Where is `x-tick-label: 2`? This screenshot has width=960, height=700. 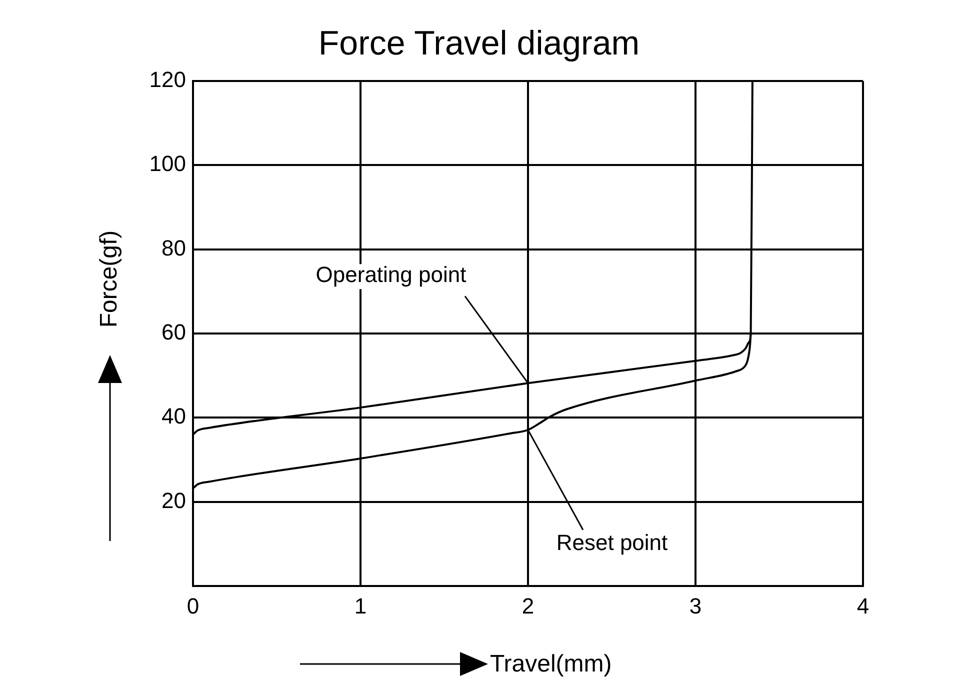 x-tick-label: 2 is located at coordinates (528, 605).